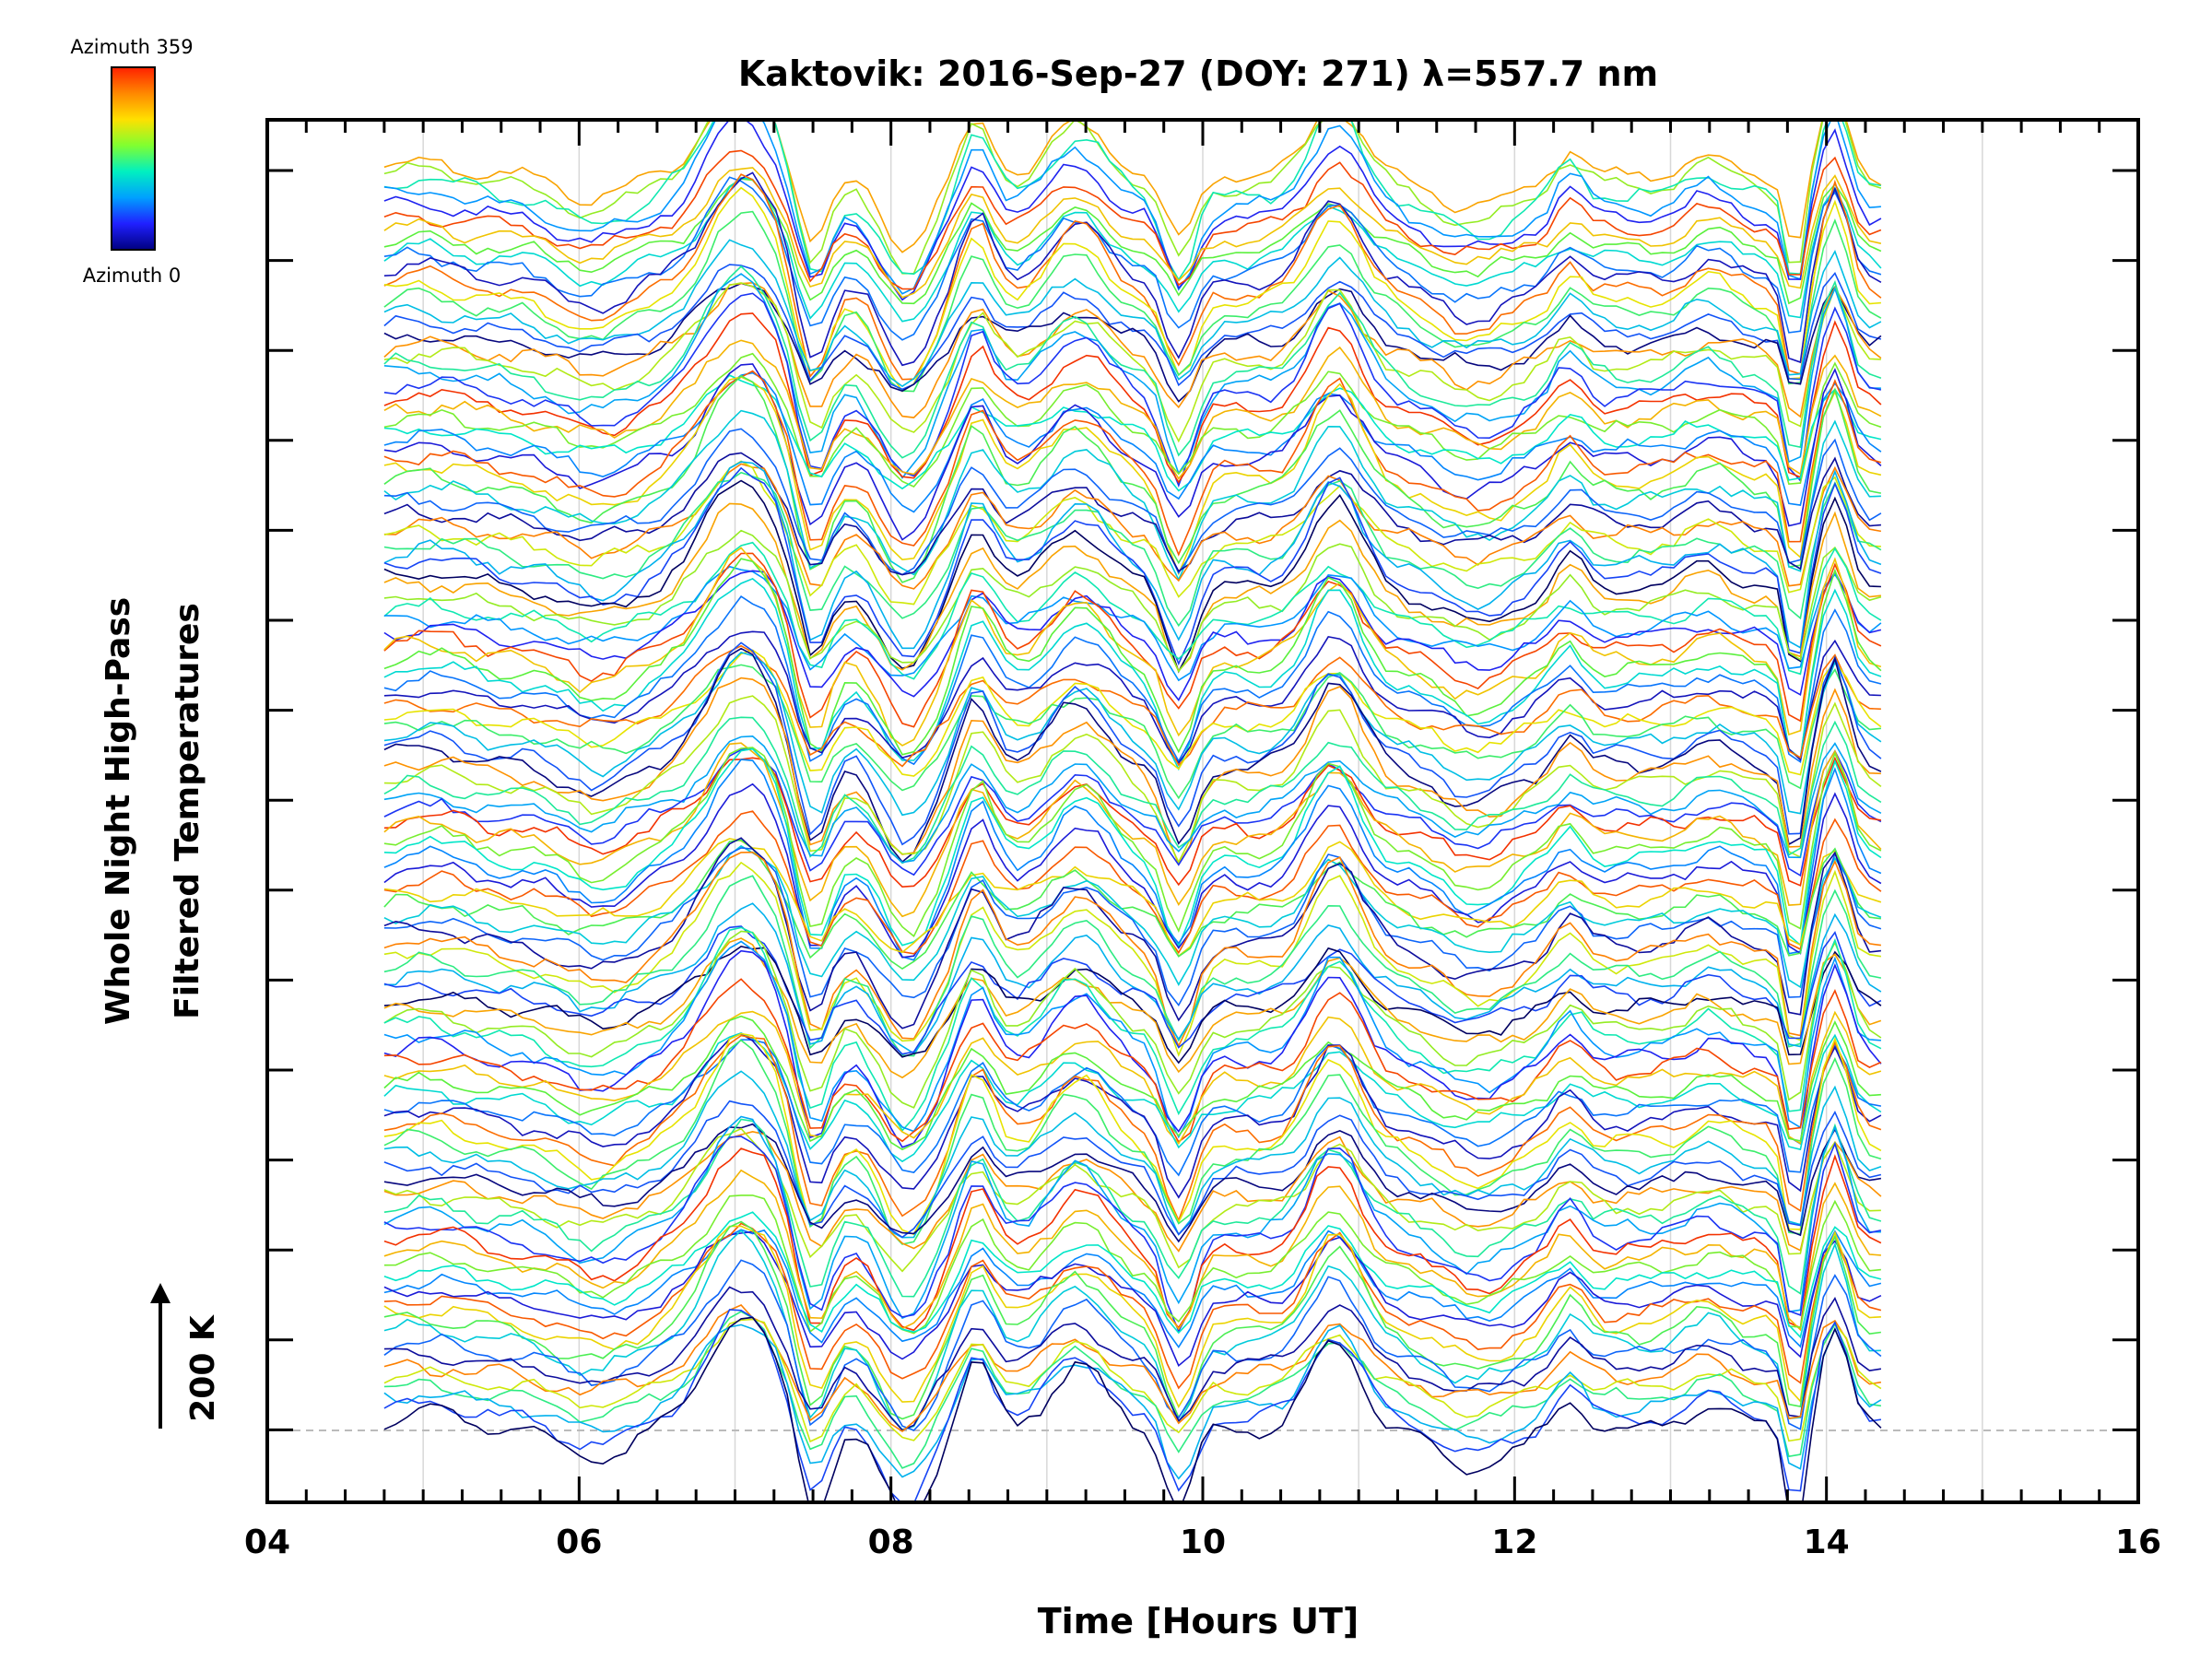 The height and width of the screenshot is (1659, 2212). I want to click on colorbar-bar, so click(133, 158).